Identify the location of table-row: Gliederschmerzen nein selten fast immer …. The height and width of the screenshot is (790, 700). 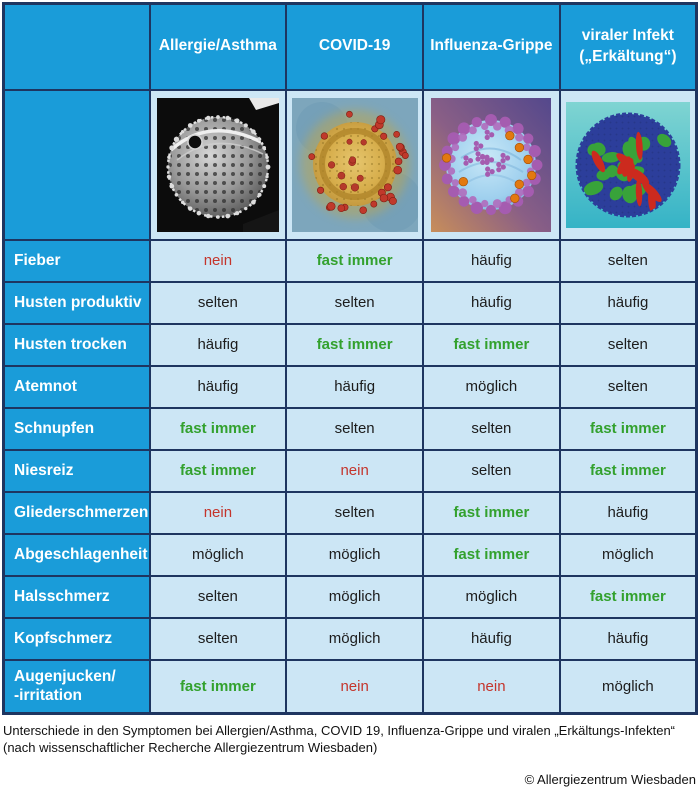
(350, 512).